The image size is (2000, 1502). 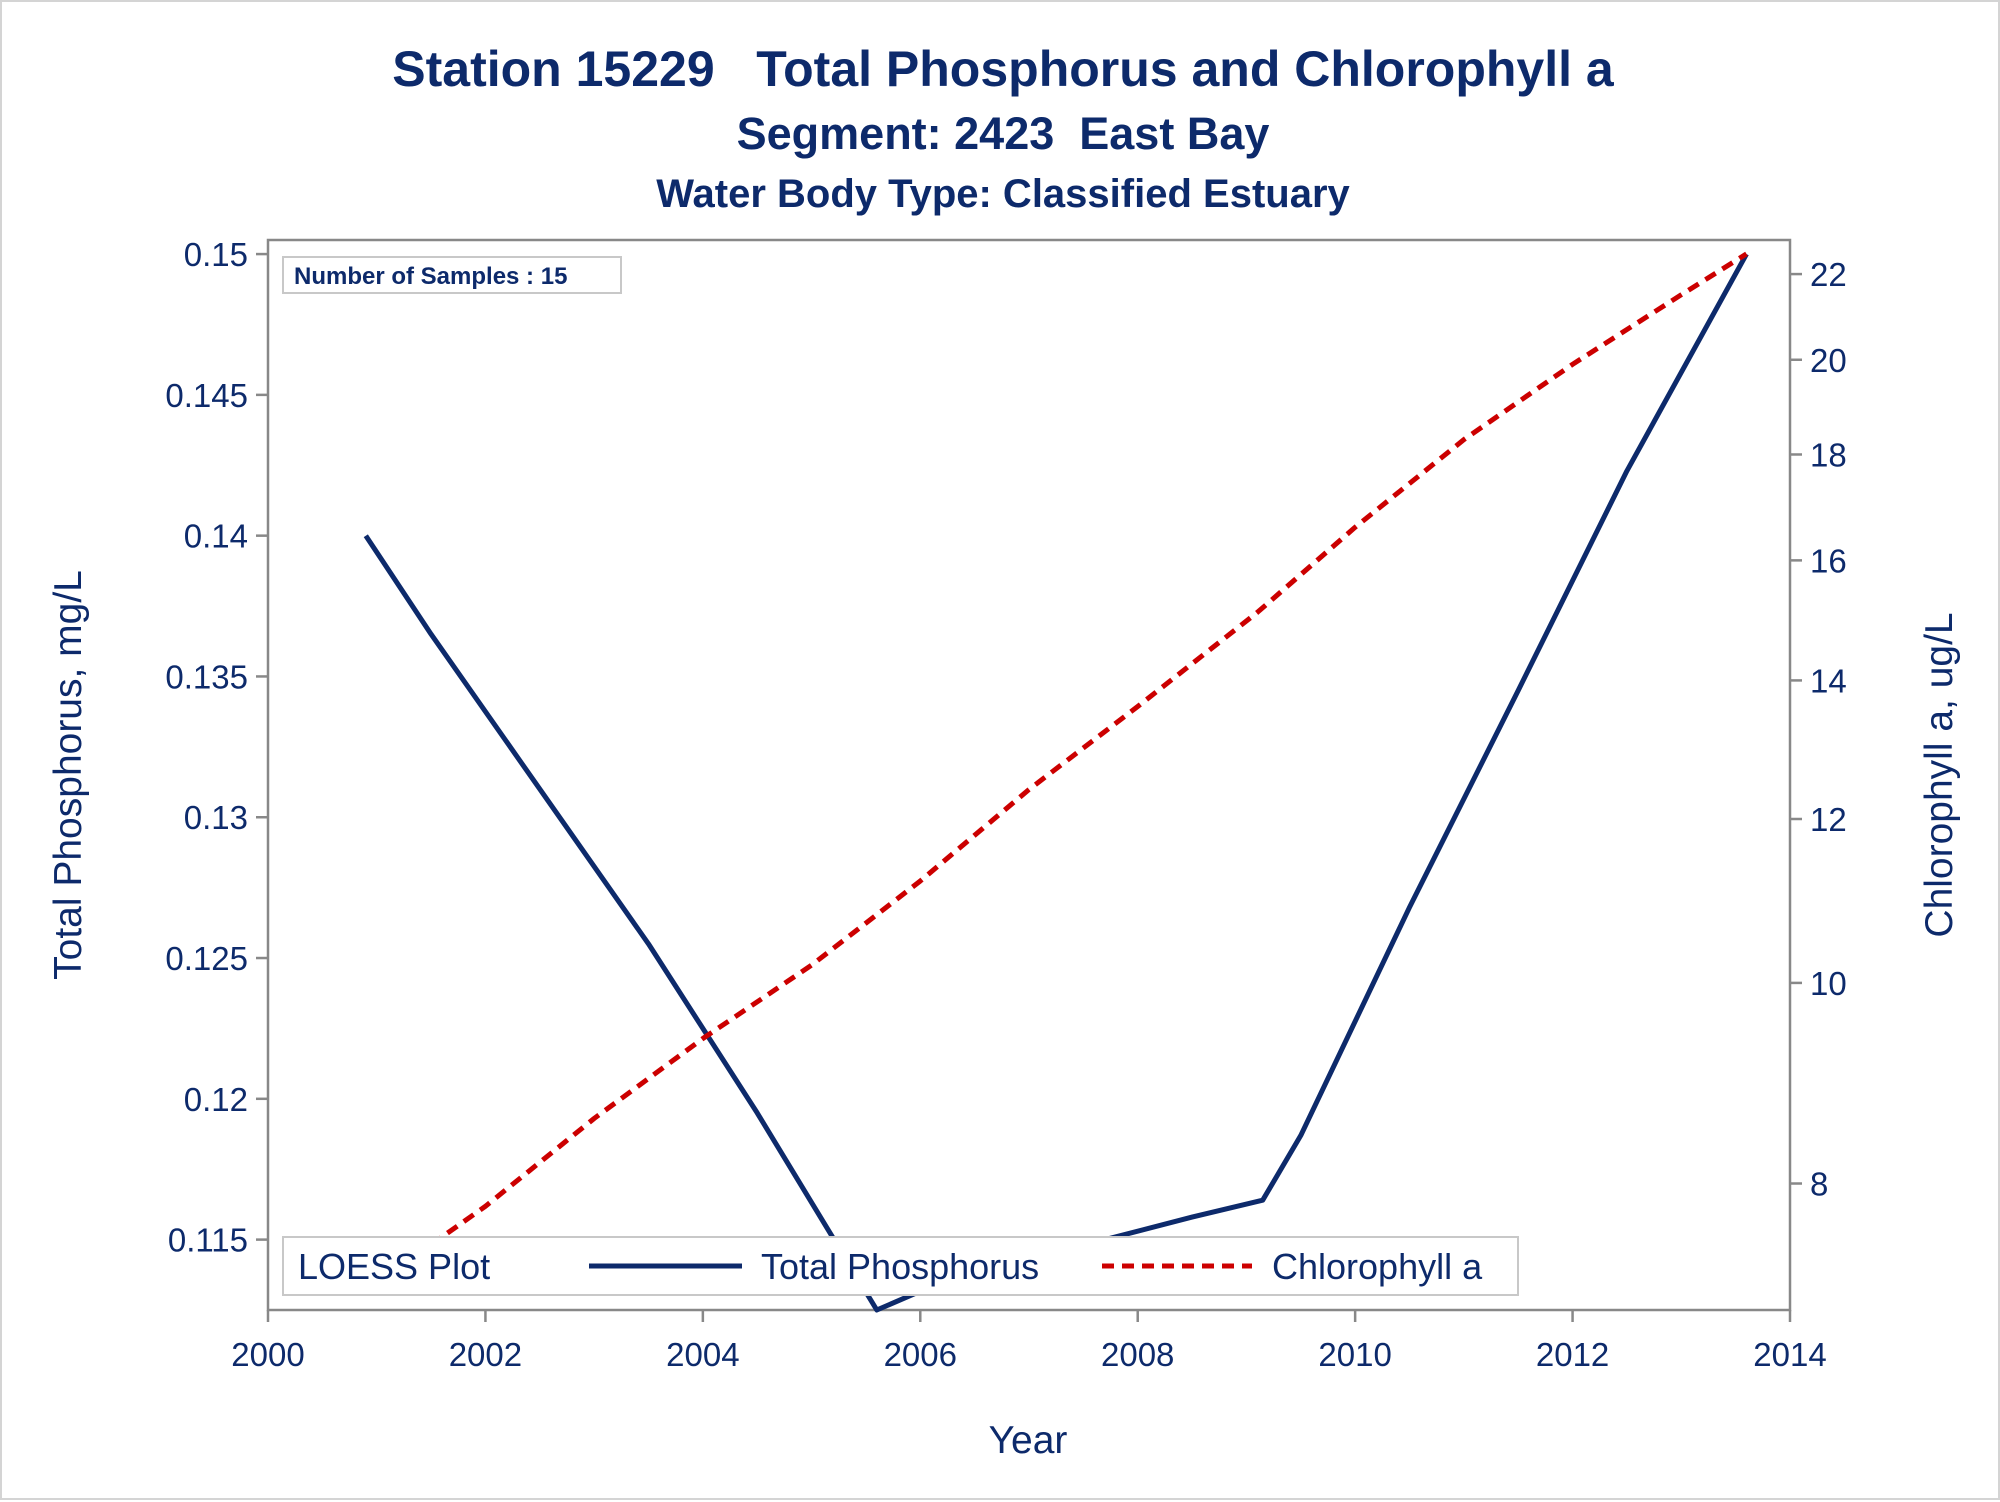 I want to click on y-tick-label: 0.12, so click(x=216, y=1099).